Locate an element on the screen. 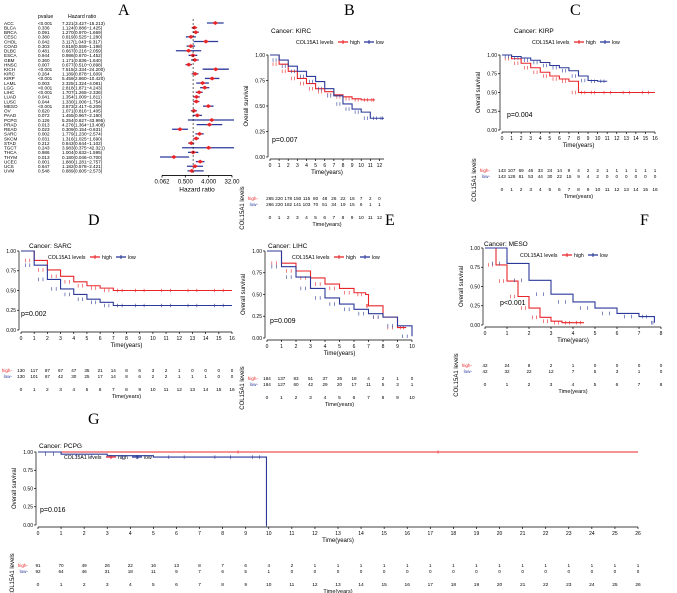  forest-row-label: HNSC is located at coordinates (11, 64).